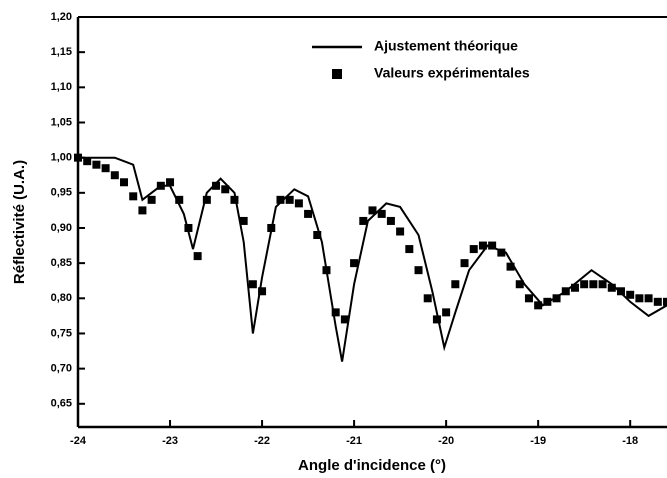 The height and width of the screenshot is (478, 667). I want to click on x-axis-title: Angle d'incidence (°), so click(372, 465).